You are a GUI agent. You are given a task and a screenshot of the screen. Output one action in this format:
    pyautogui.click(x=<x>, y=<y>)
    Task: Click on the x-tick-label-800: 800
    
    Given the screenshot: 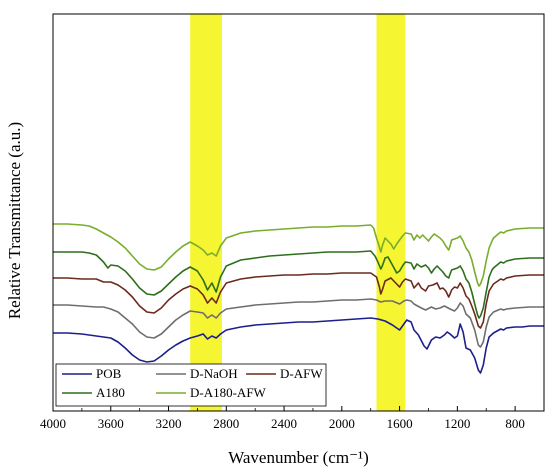 What is the action you would take?
    pyautogui.click(x=515, y=423)
    